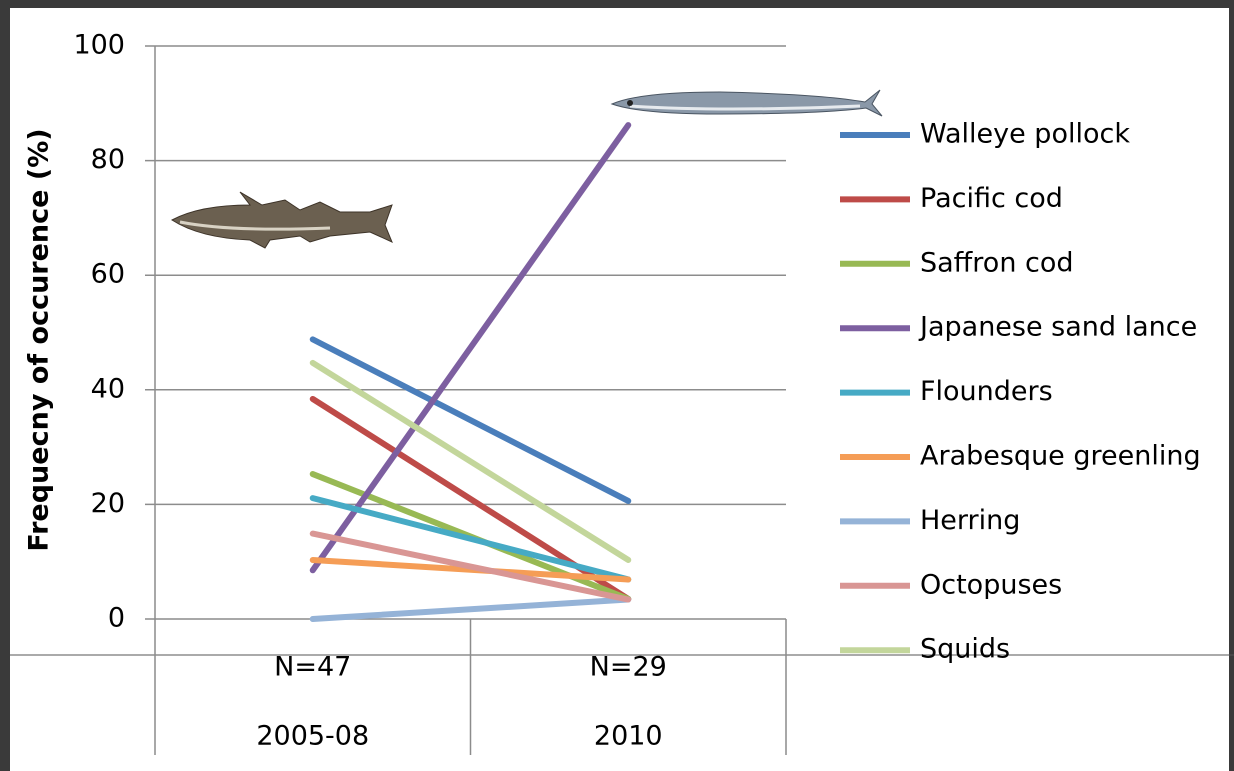 This screenshot has width=1234, height=771. Describe the element at coordinates (108, 159) in the screenshot. I see `y-tick-label: 80` at that location.